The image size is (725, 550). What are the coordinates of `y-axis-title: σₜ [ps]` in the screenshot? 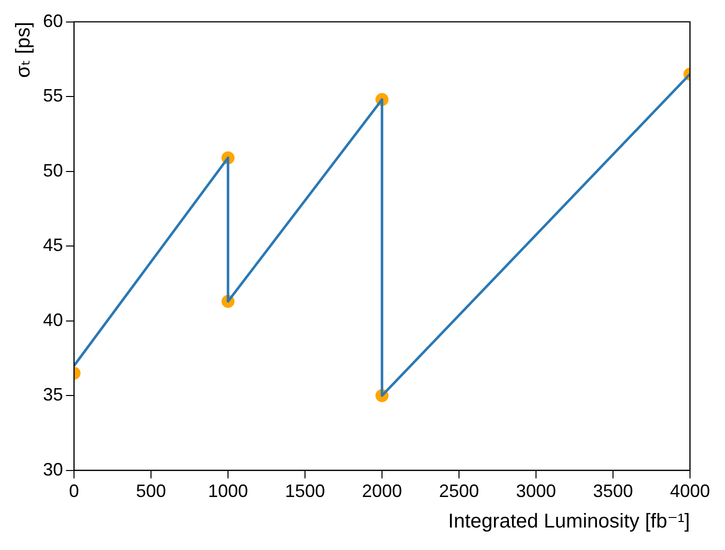 It's located at (23, 50).